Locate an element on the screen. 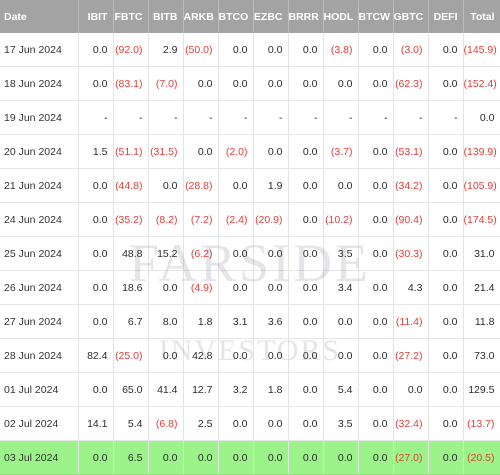  cell-total: (13.7) is located at coordinates (481, 423).